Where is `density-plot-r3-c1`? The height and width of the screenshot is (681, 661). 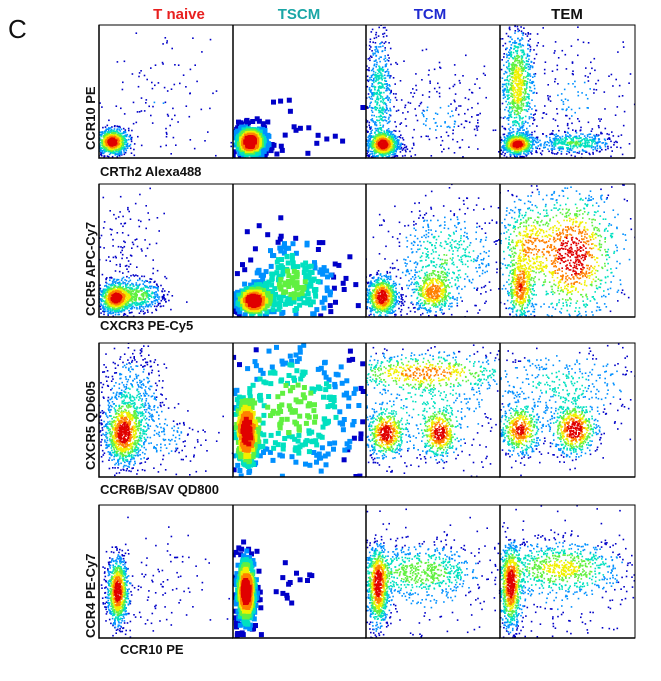
density-plot-r3-c1 is located at coordinates (165, 410).